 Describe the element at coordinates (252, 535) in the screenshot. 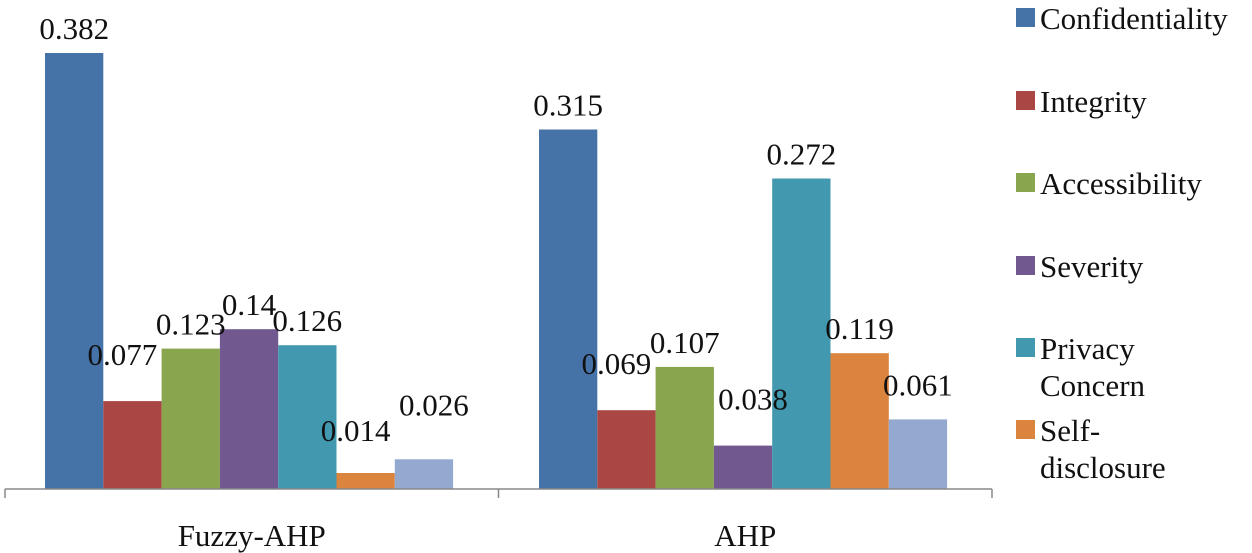

I see `x-tick-label-fuzzy-ahp: Fuzzy-AHP` at that location.